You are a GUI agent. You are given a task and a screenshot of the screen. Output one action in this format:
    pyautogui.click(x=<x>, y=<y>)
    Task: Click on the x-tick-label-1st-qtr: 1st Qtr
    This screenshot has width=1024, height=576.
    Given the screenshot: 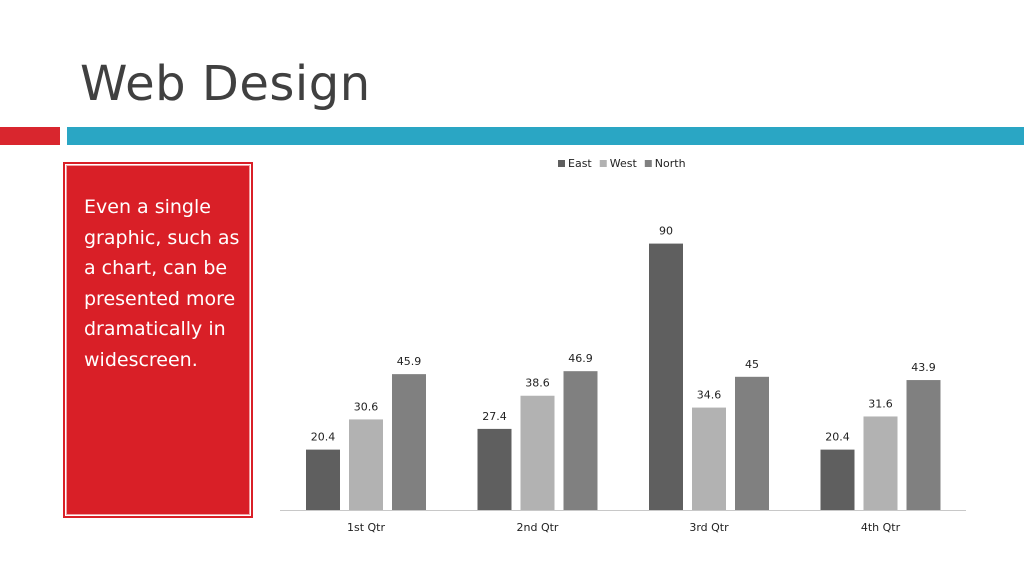 What is the action you would take?
    pyautogui.click(x=366, y=527)
    